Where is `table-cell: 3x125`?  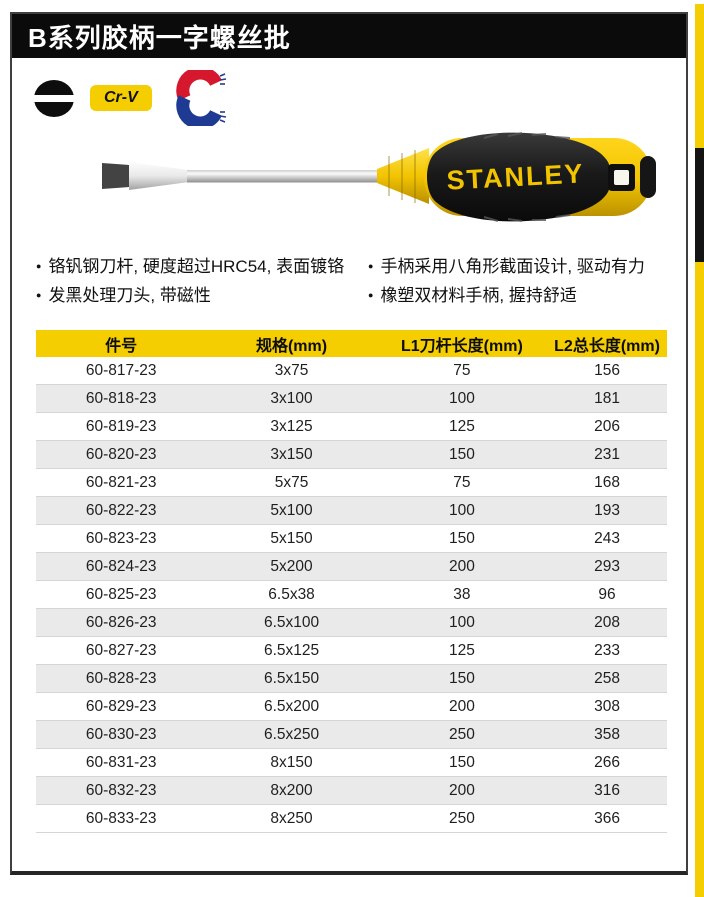 table-cell: 3x125 is located at coordinates (291, 426).